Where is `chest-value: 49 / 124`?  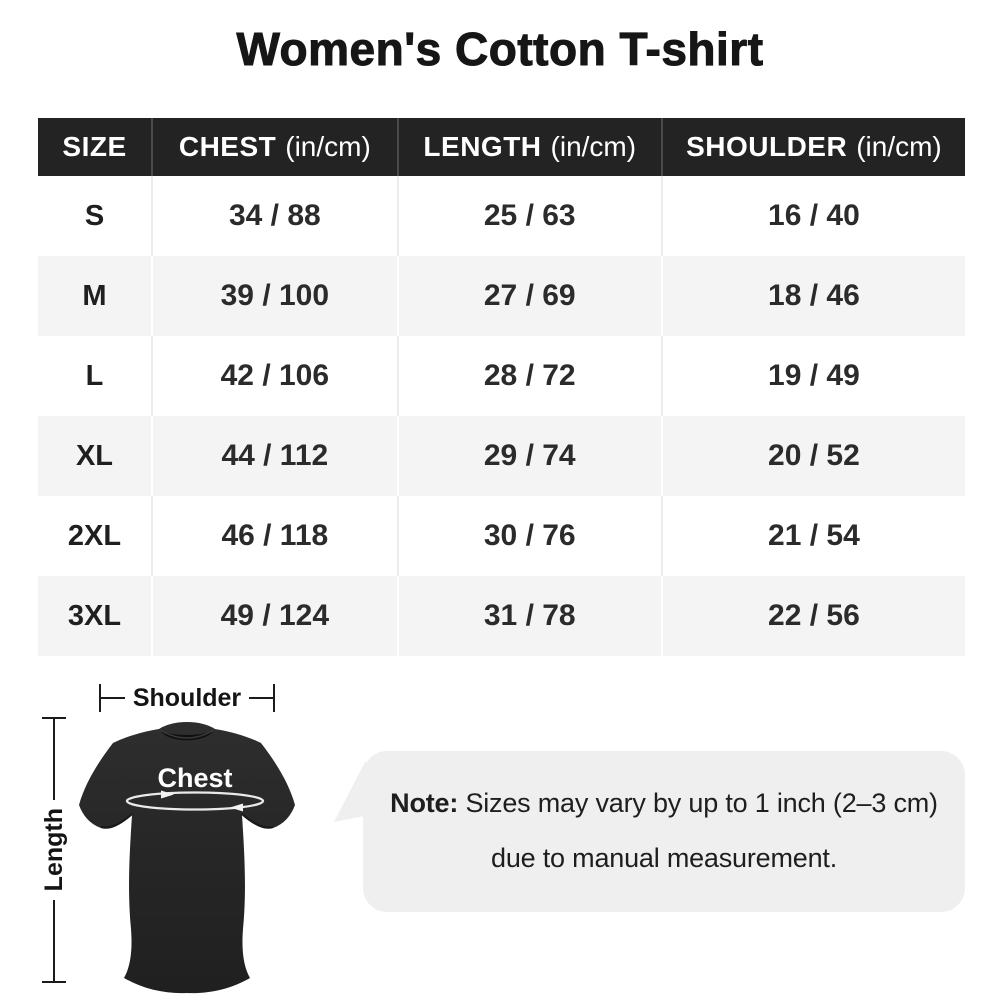 chest-value: 49 / 124 is located at coordinates (274, 616).